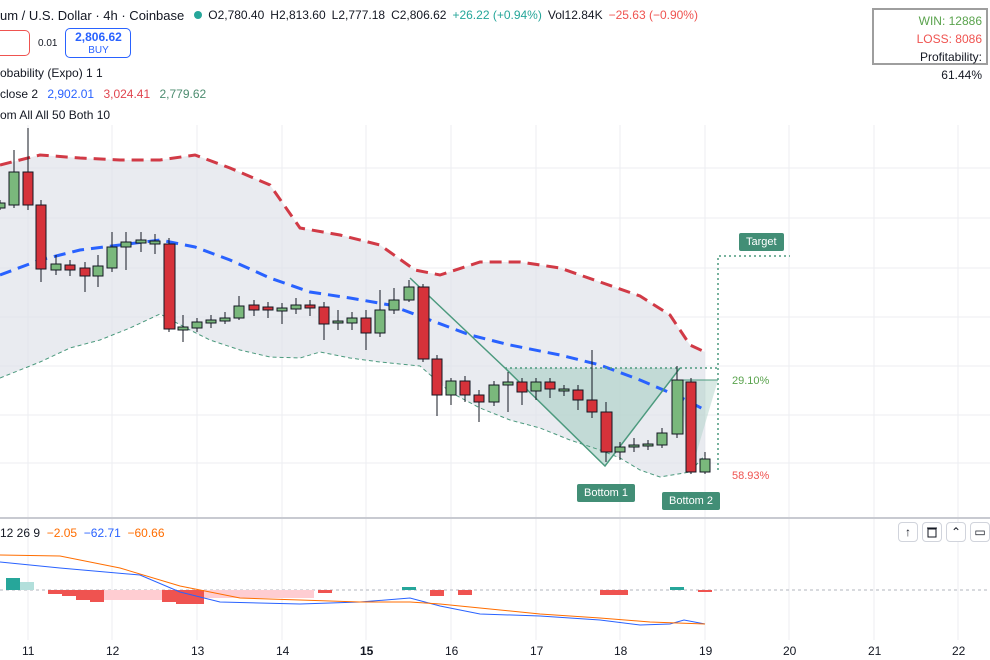 The image size is (990, 660). I want to click on indicator-2-upper: 3,024.41, so click(127, 94).